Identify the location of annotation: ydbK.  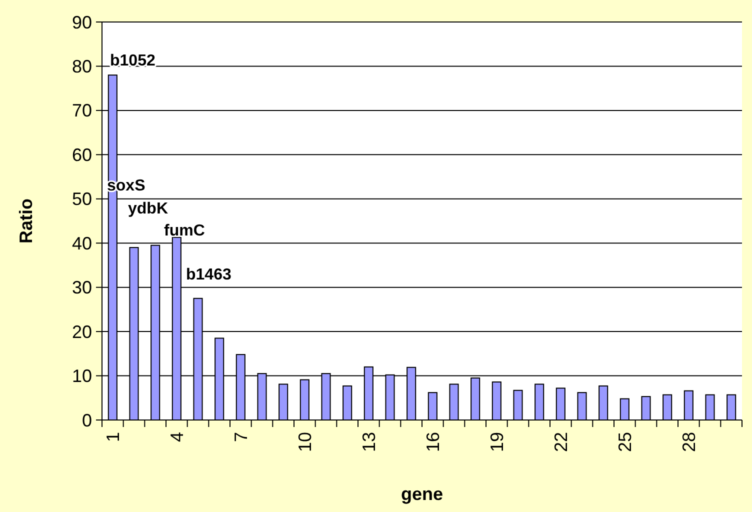
(148, 209).